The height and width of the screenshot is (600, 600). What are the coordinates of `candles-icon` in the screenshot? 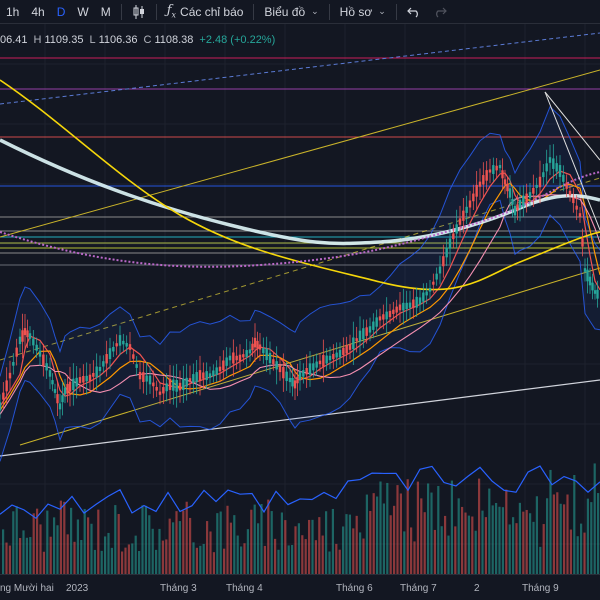 It's located at (139, 12).